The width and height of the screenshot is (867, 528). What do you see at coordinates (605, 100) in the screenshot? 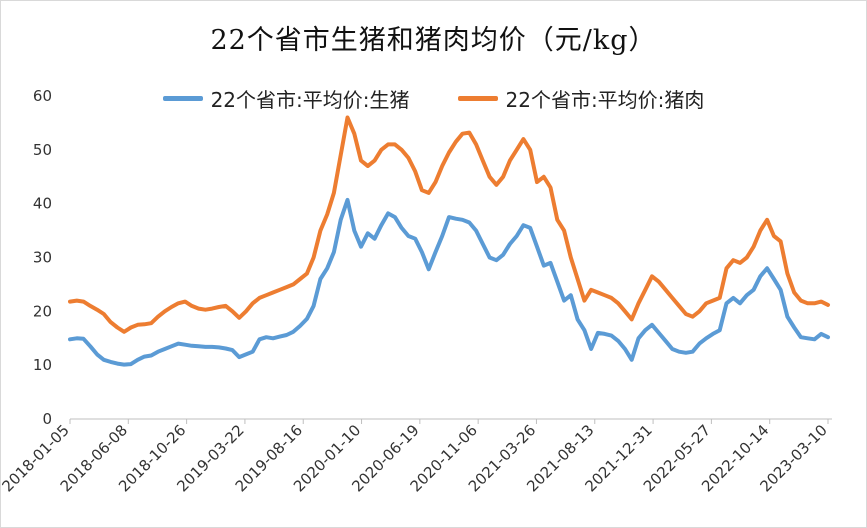
I see `legend-label-pork: 22个省市:平均价:猪肉` at bounding box center [605, 100].